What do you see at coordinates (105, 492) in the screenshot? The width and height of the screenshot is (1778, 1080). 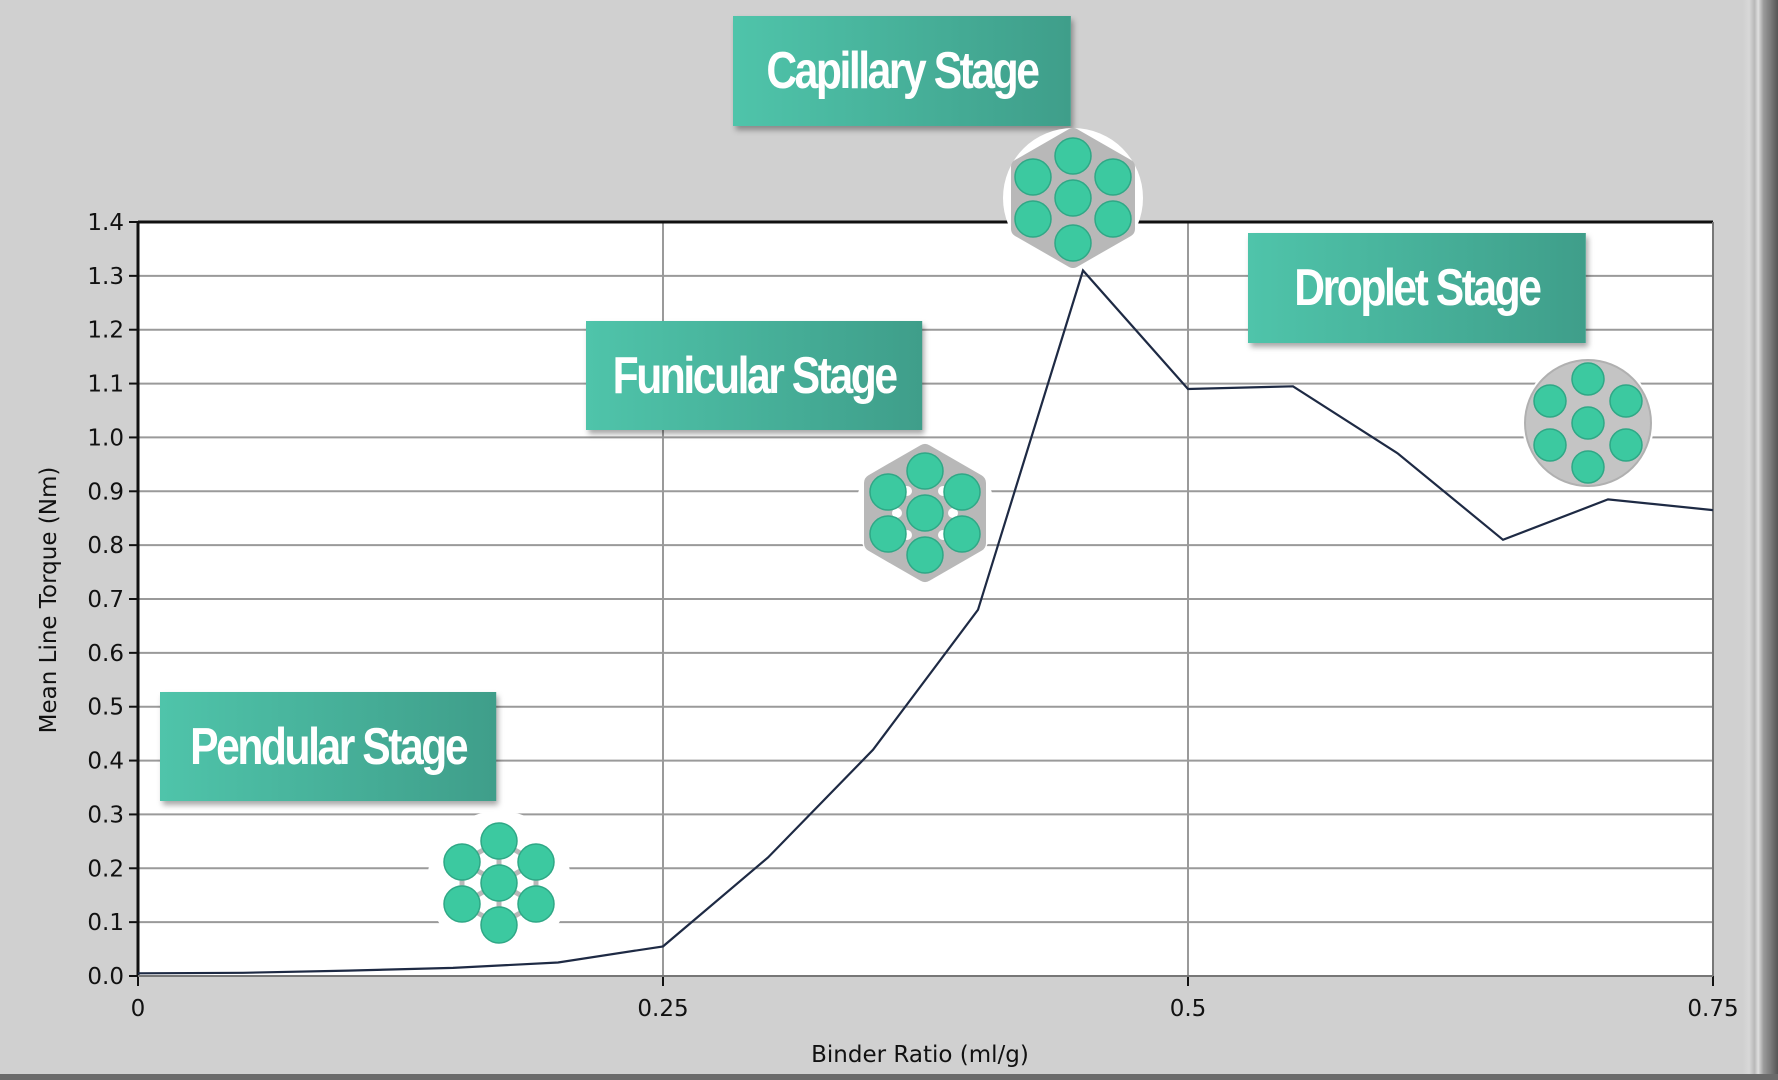 I see `y-tick-label: 0.9` at bounding box center [105, 492].